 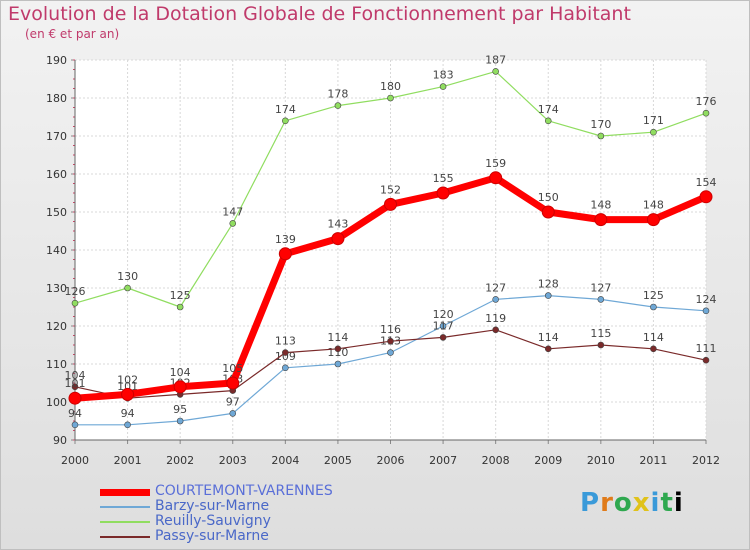 I want to click on y-tick-label: 160, so click(x=56, y=174).